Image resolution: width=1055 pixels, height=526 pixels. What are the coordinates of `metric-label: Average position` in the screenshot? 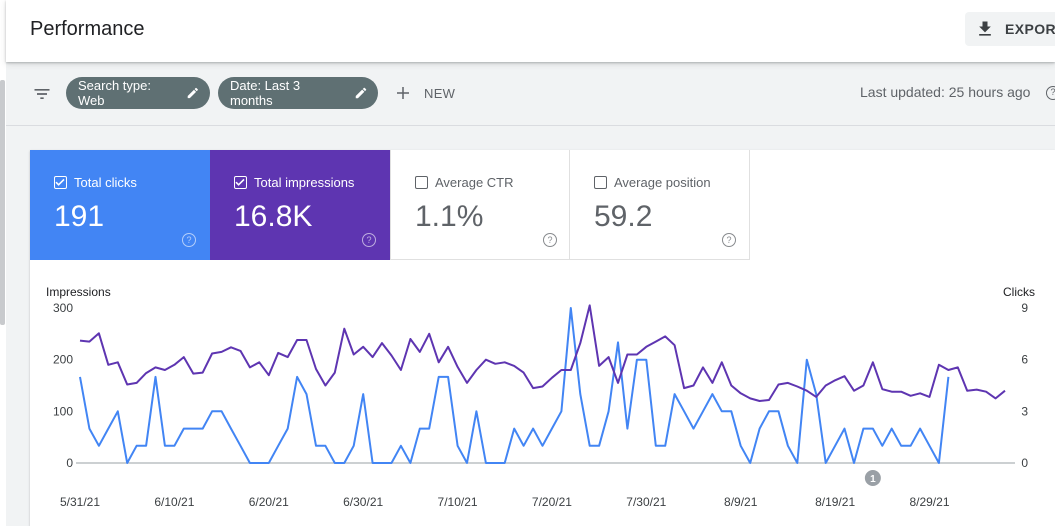 It's located at (662, 182).